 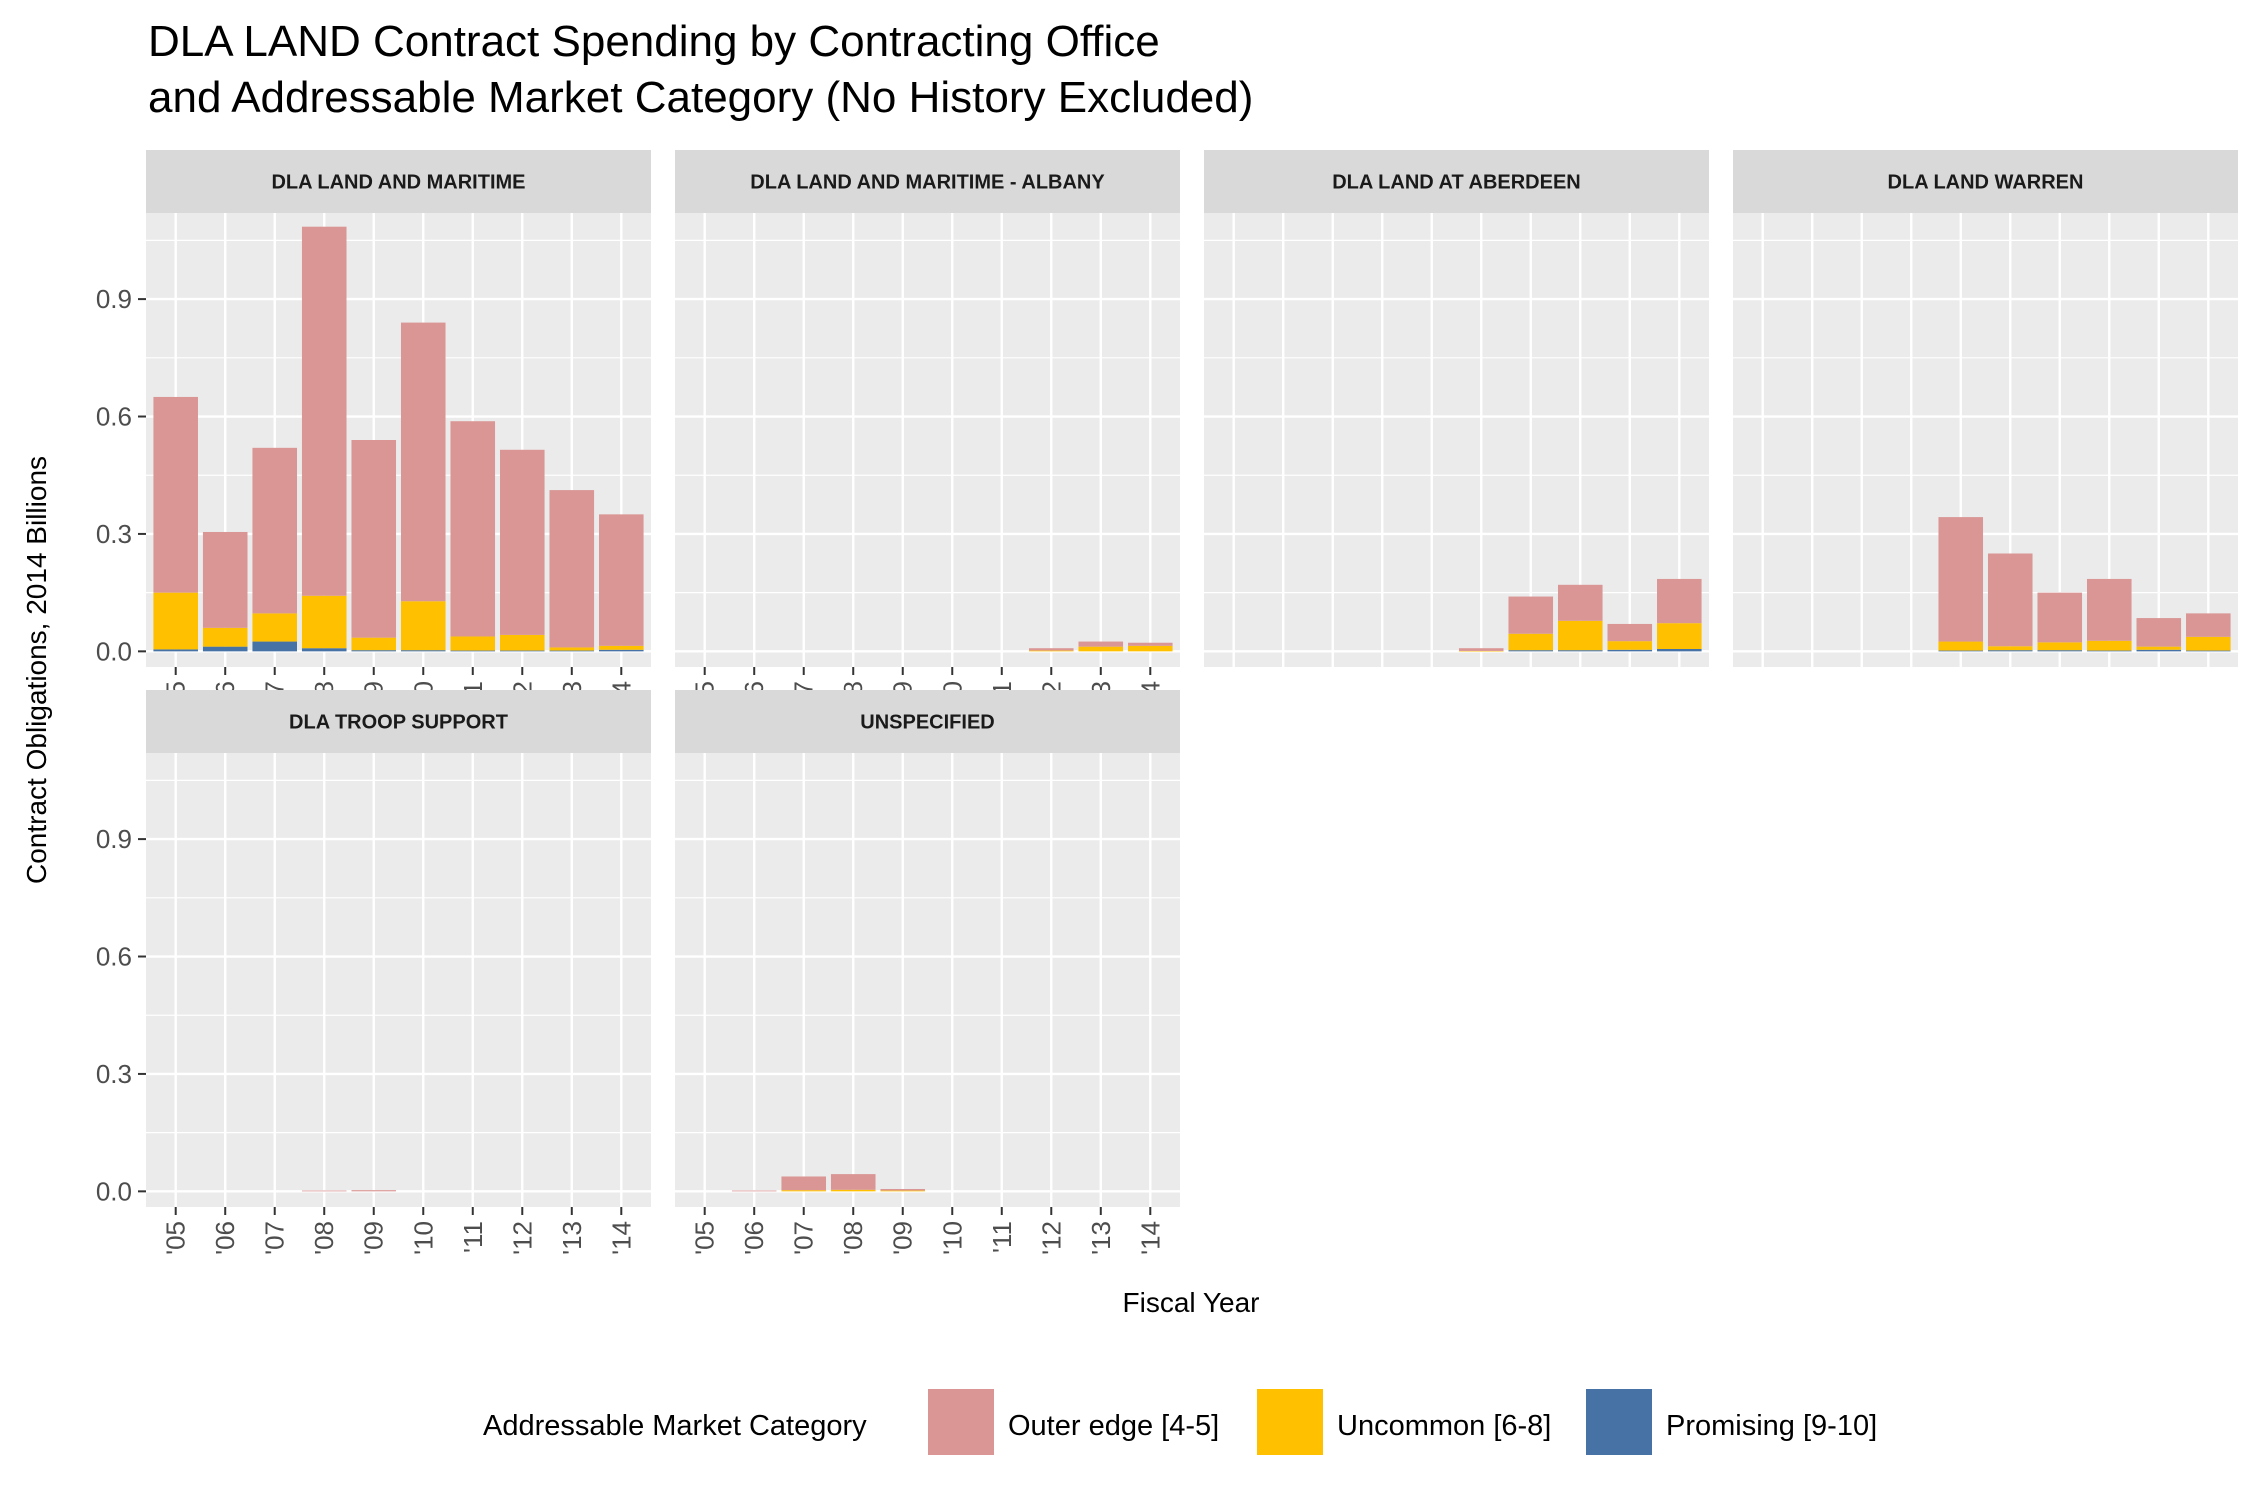 I want to click on x-tick-label: '10, so click(x=952, y=1238).